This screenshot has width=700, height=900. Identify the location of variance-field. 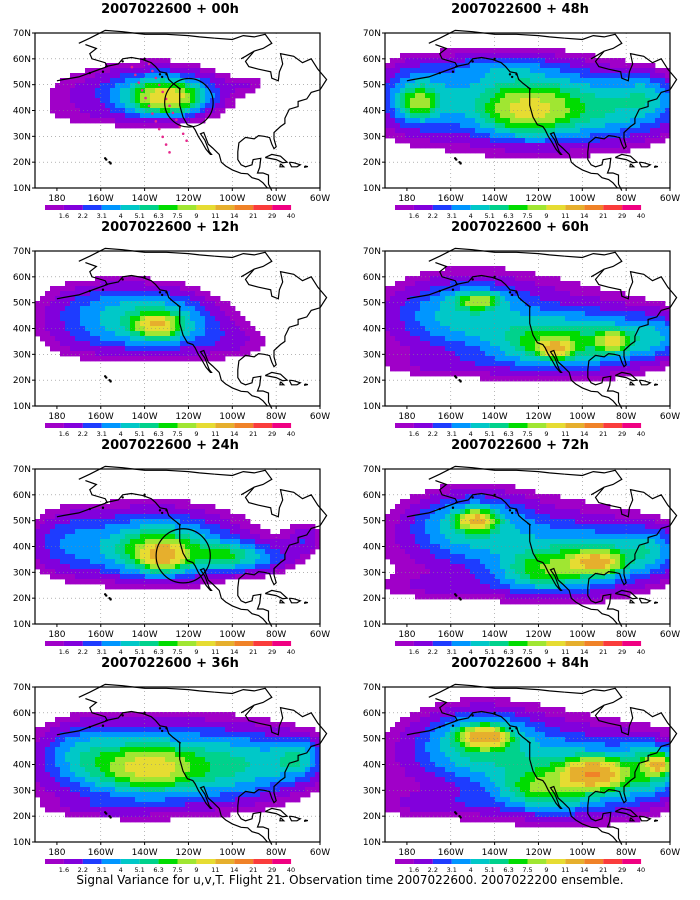
(178, 767).